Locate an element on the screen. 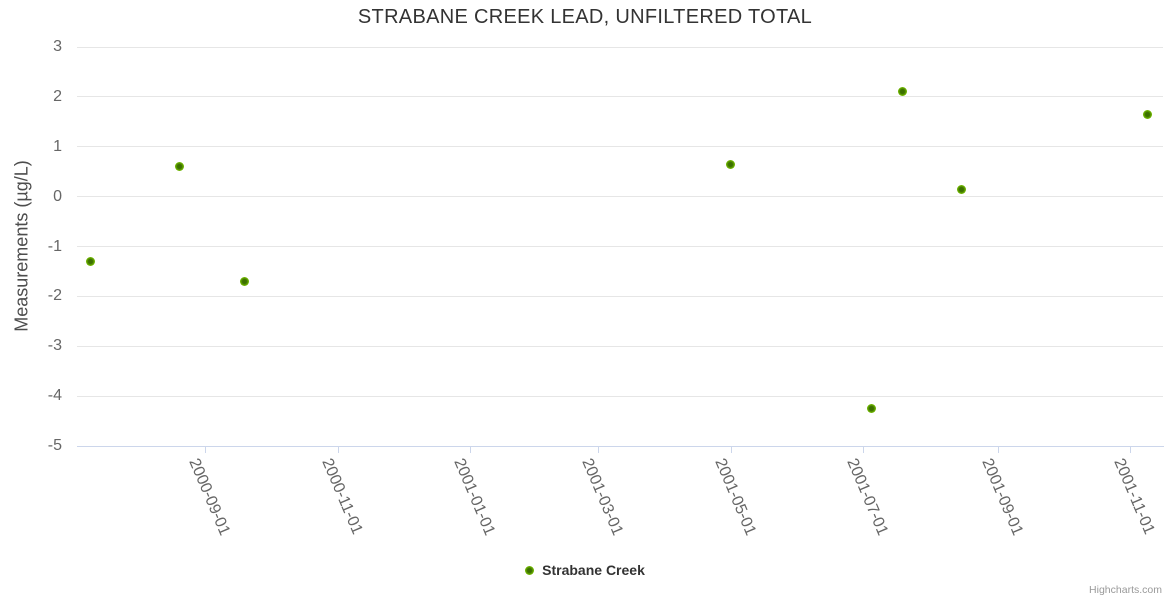 The height and width of the screenshot is (600, 1170). y-axis-label: 3 is located at coordinates (57, 46).